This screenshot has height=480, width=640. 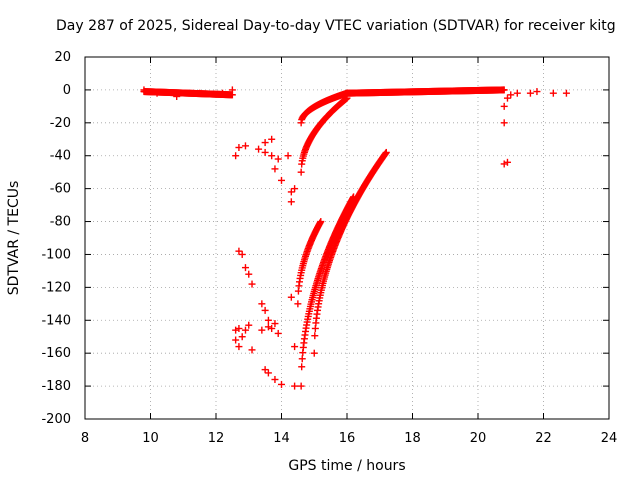 What do you see at coordinates (56, 386) in the screenshot?
I see `y-tick-label: -180` at bounding box center [56, 386].